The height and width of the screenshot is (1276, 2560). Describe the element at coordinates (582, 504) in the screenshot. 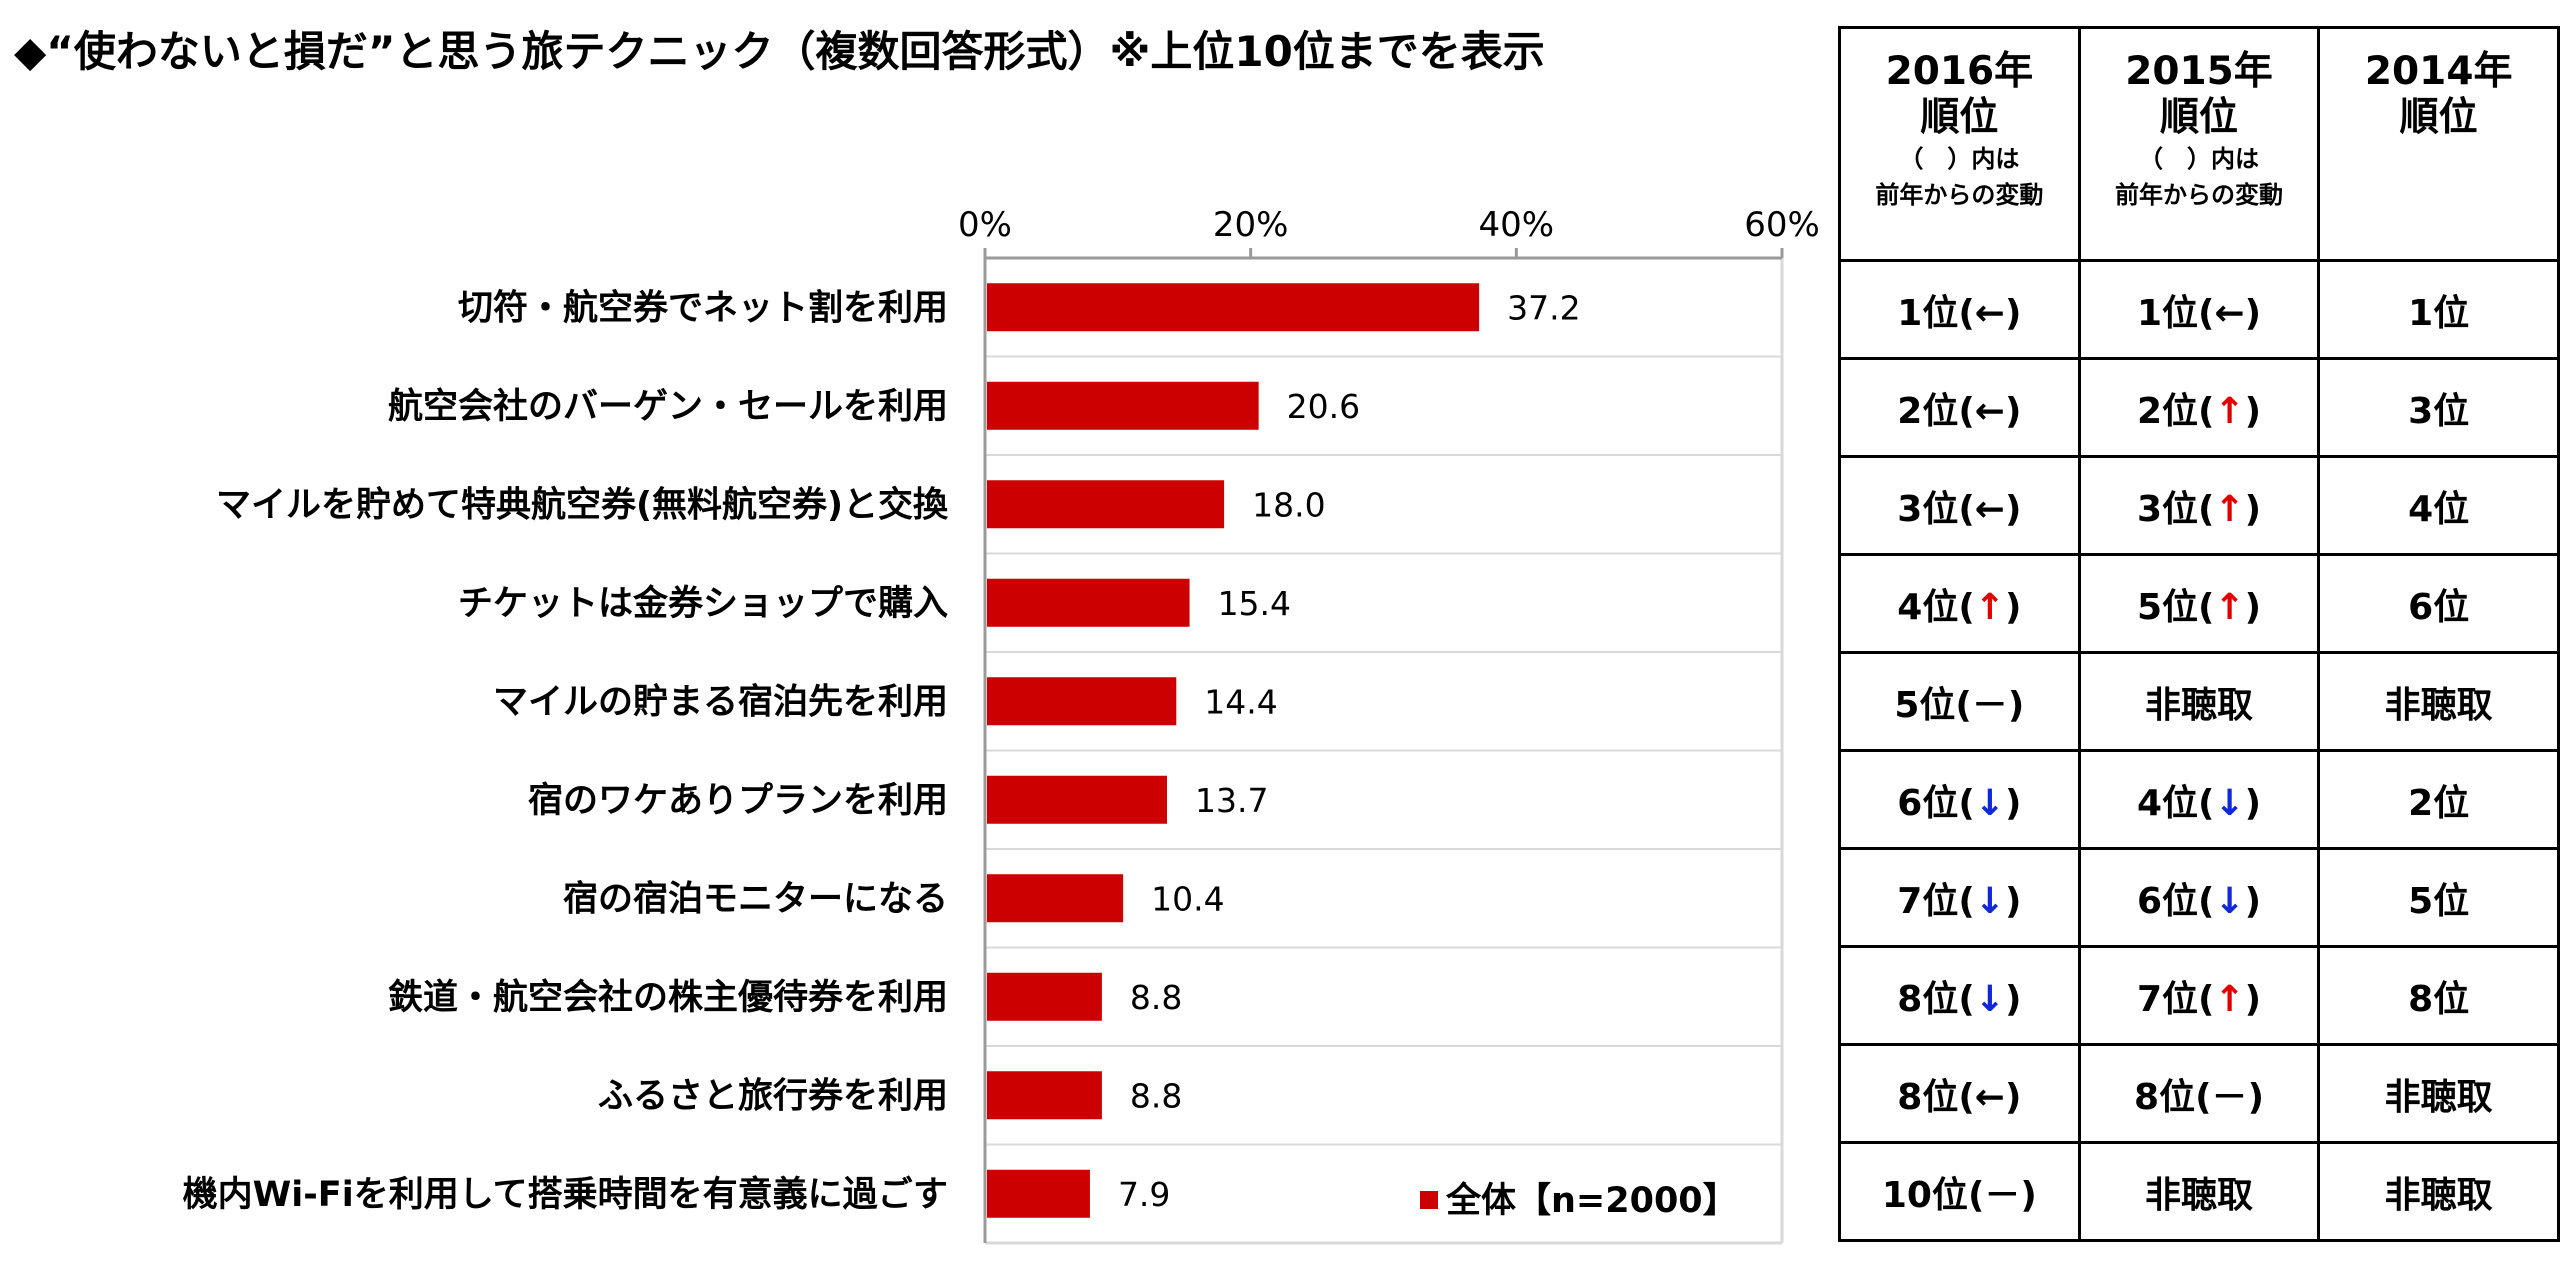

I see `category-label: マイルを貯めて特典航空券(無料航空券)と交換` at that location.